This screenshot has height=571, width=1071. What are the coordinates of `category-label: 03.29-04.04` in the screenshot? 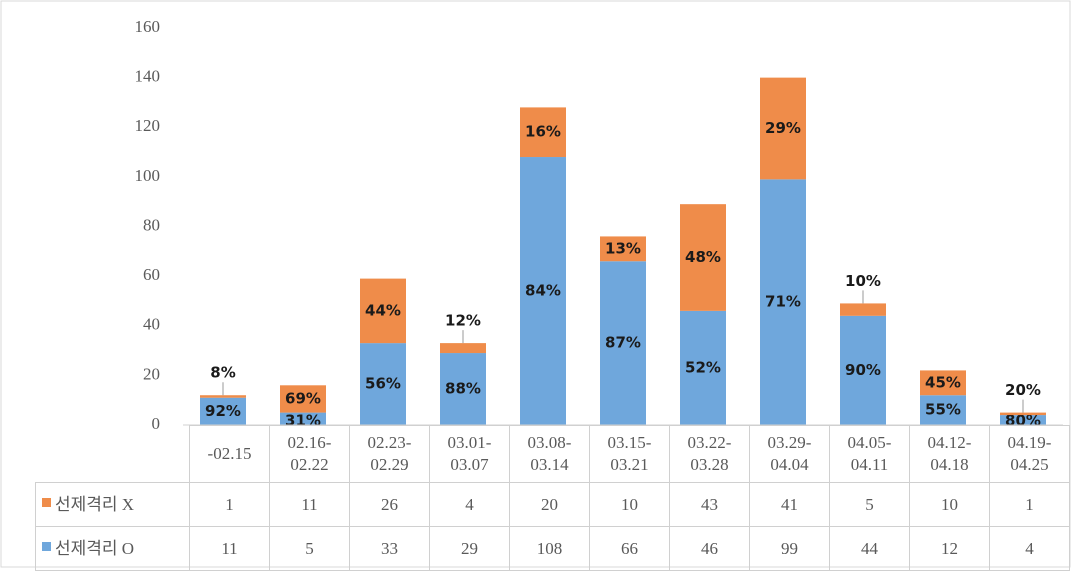 It's located at (789, 454).